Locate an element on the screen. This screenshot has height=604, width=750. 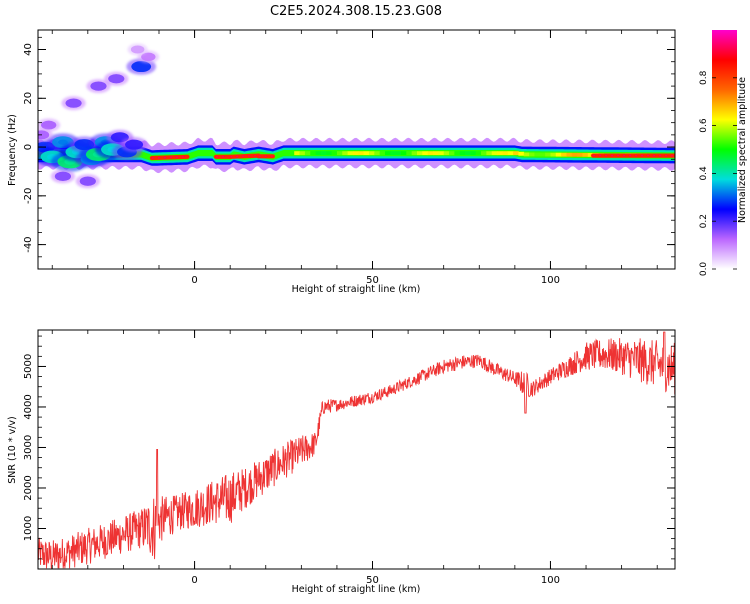
snr-y-tick-label: 5000 is located at coordinates (28, 366).